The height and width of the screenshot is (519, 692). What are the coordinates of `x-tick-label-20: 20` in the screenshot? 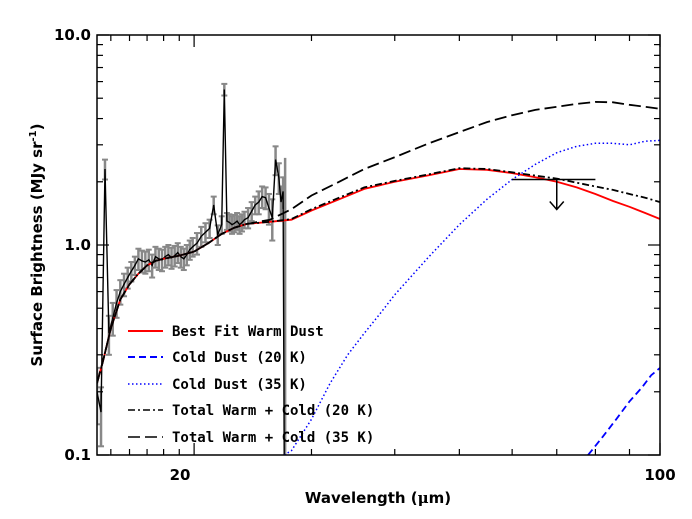 It's located at (180, 475).